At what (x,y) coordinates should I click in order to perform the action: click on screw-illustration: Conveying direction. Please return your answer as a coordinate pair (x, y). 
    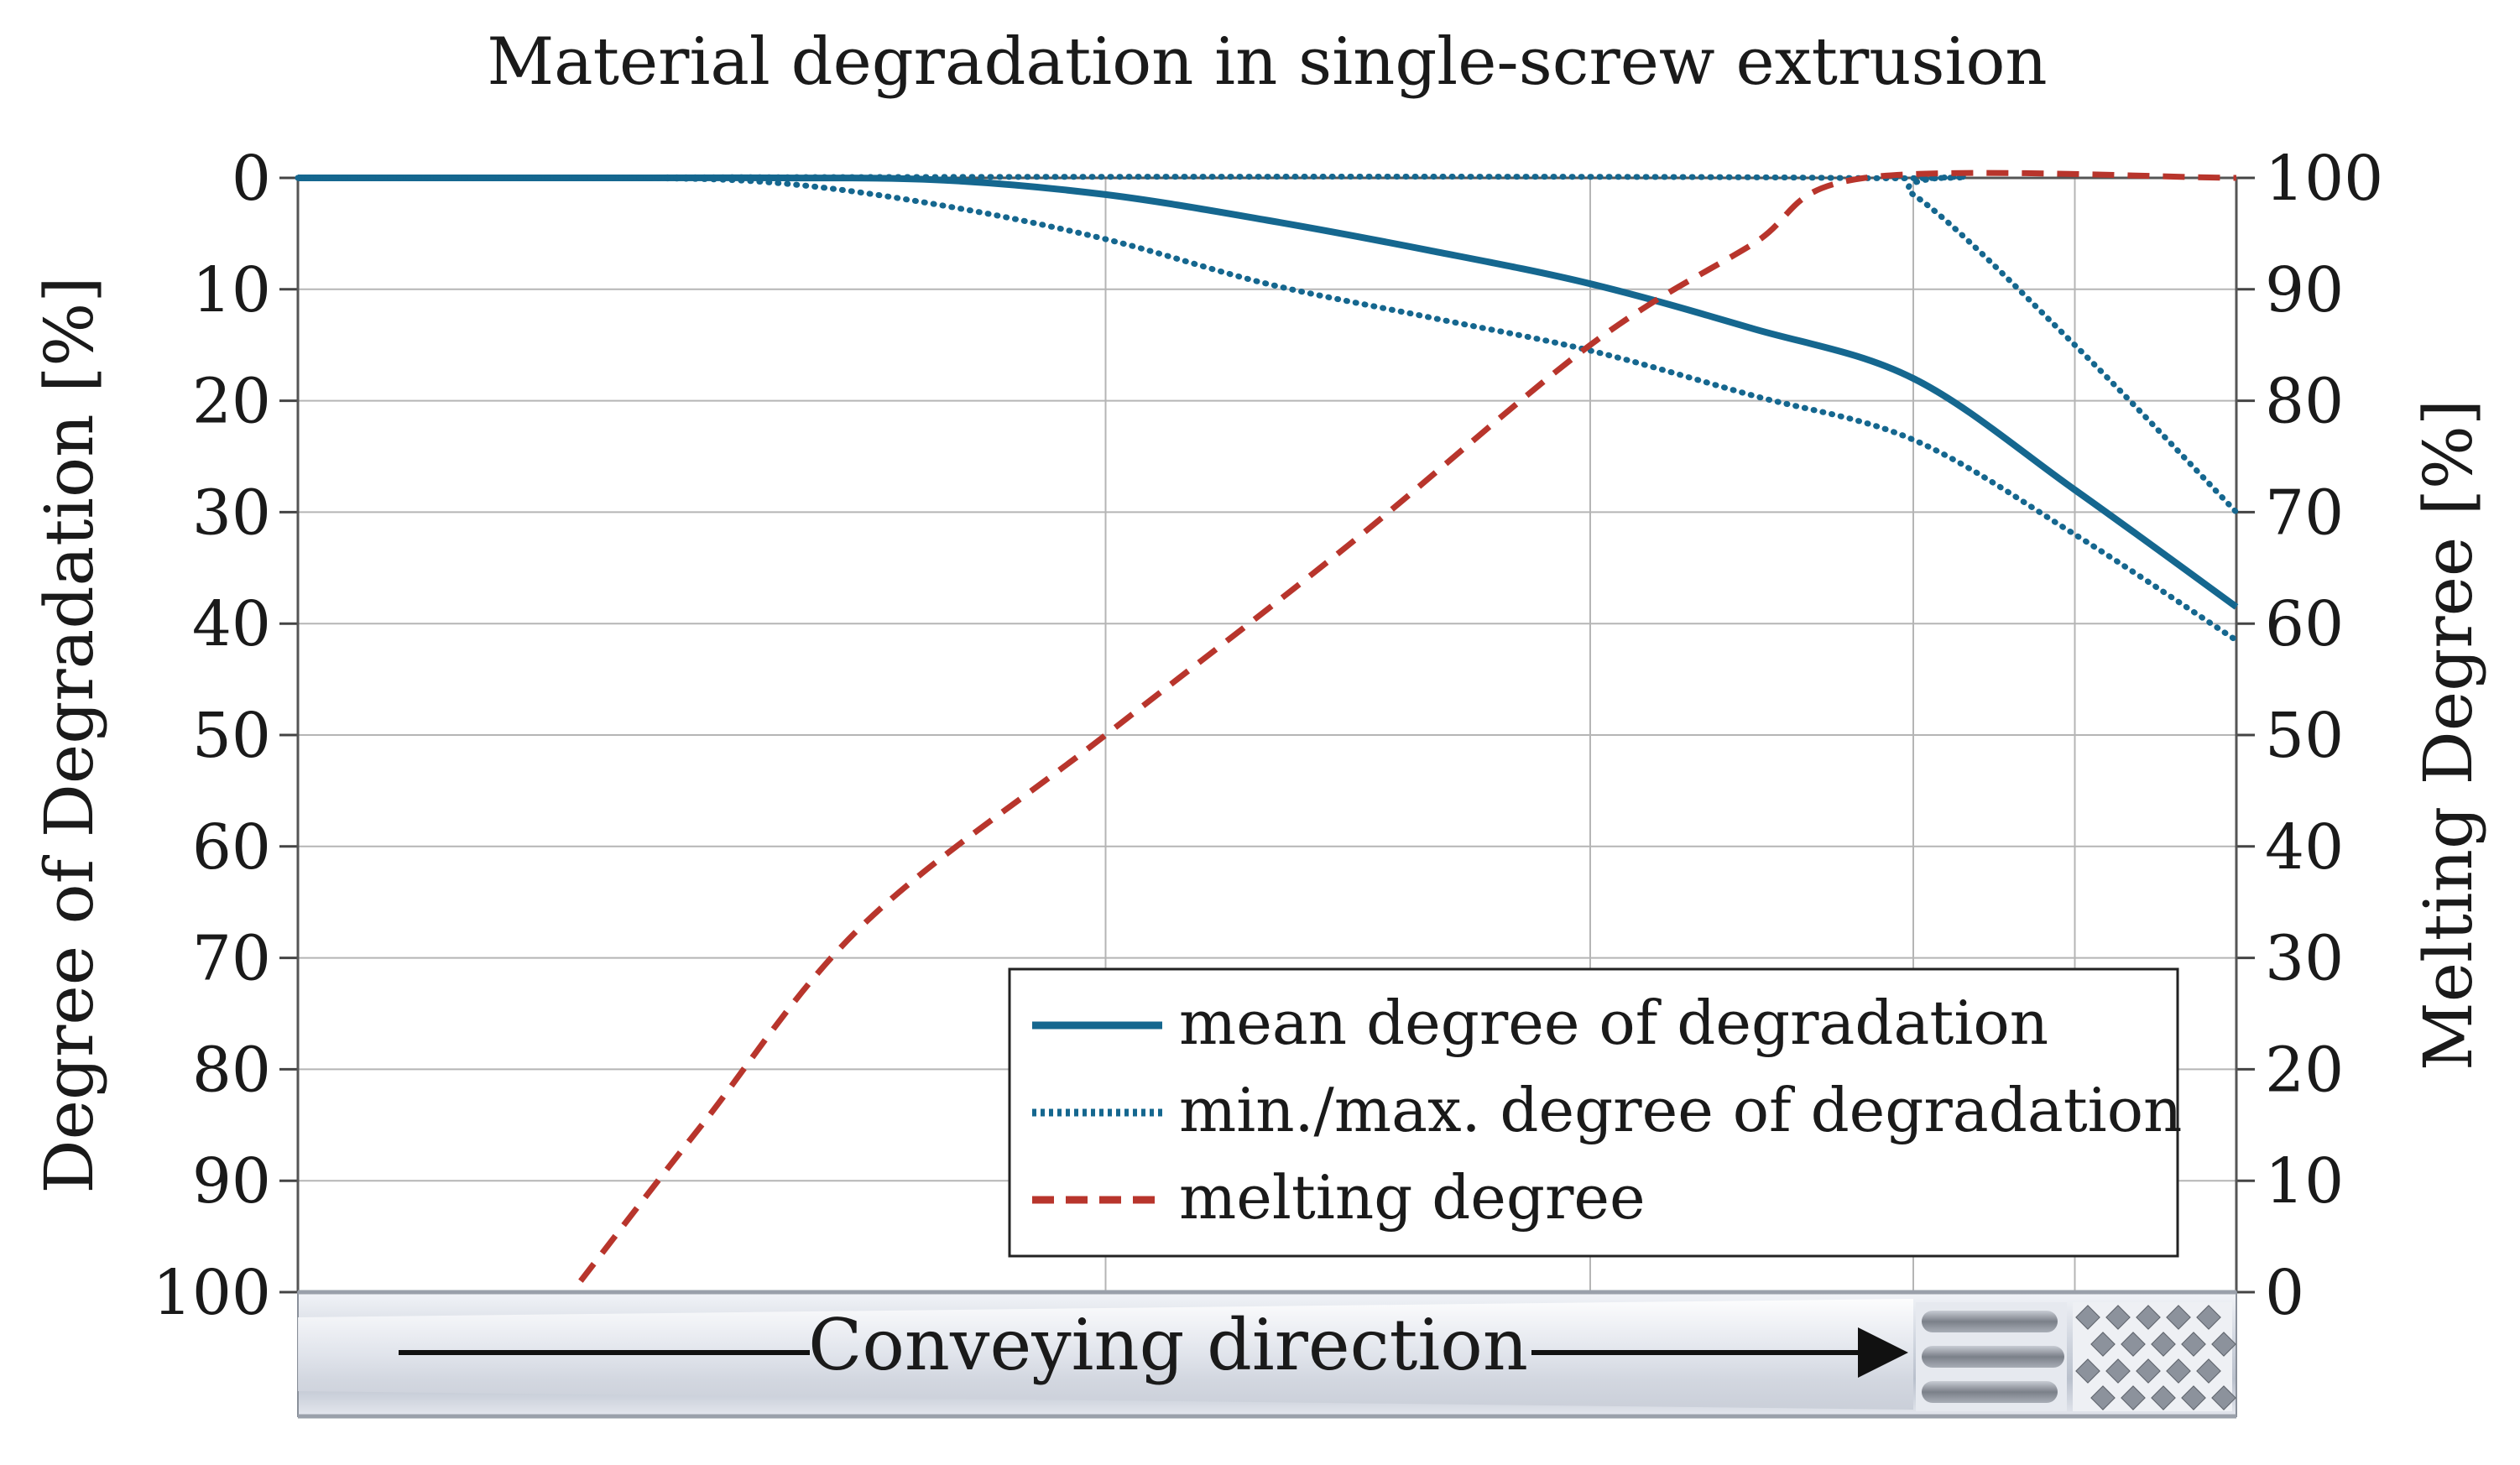
    Looking at the image, I should click on (1267, 1354).